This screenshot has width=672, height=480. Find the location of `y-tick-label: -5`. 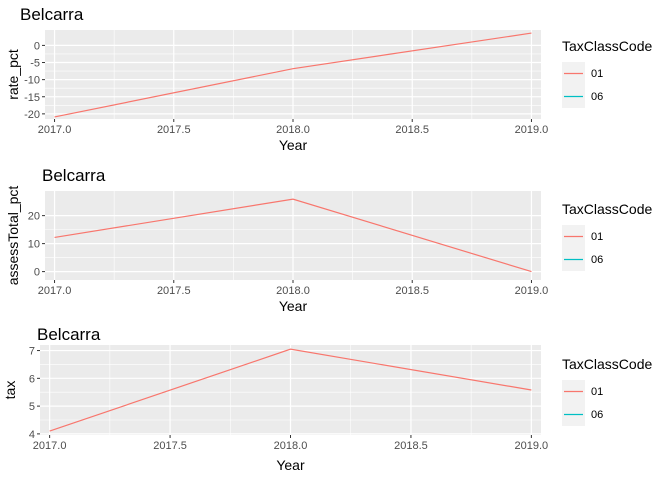

y-tick-label: -5 is located at coordinates (35, 64).